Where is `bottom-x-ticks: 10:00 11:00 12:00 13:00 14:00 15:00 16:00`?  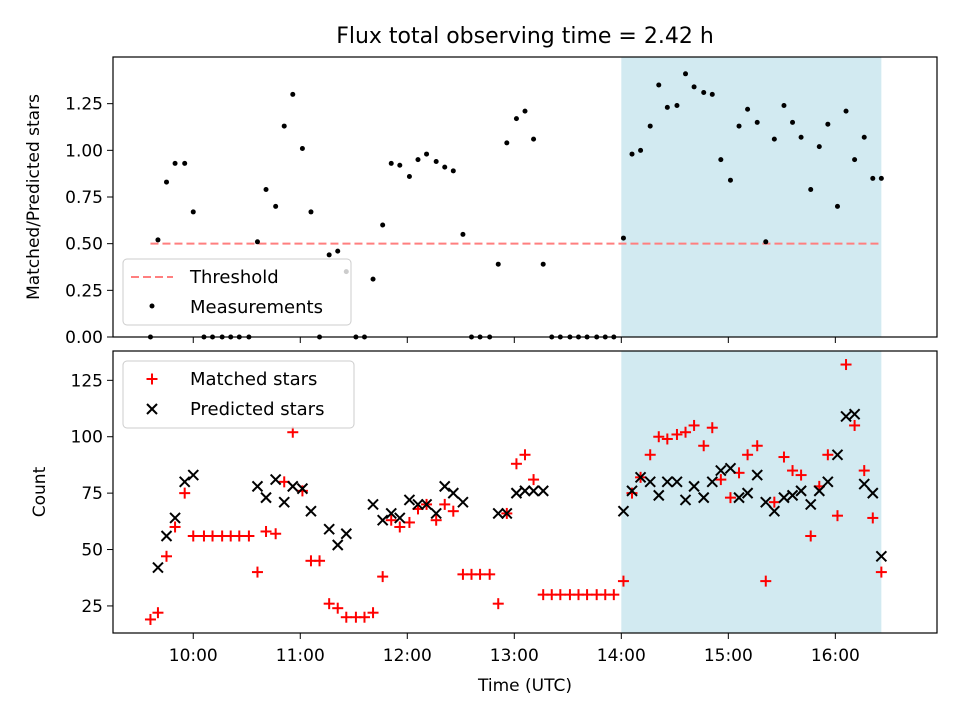
bottom-x-ticks: 10:00 11:00 12:00 13:00 14:00 15:00 16:00 is located at coordinates (514, 649).